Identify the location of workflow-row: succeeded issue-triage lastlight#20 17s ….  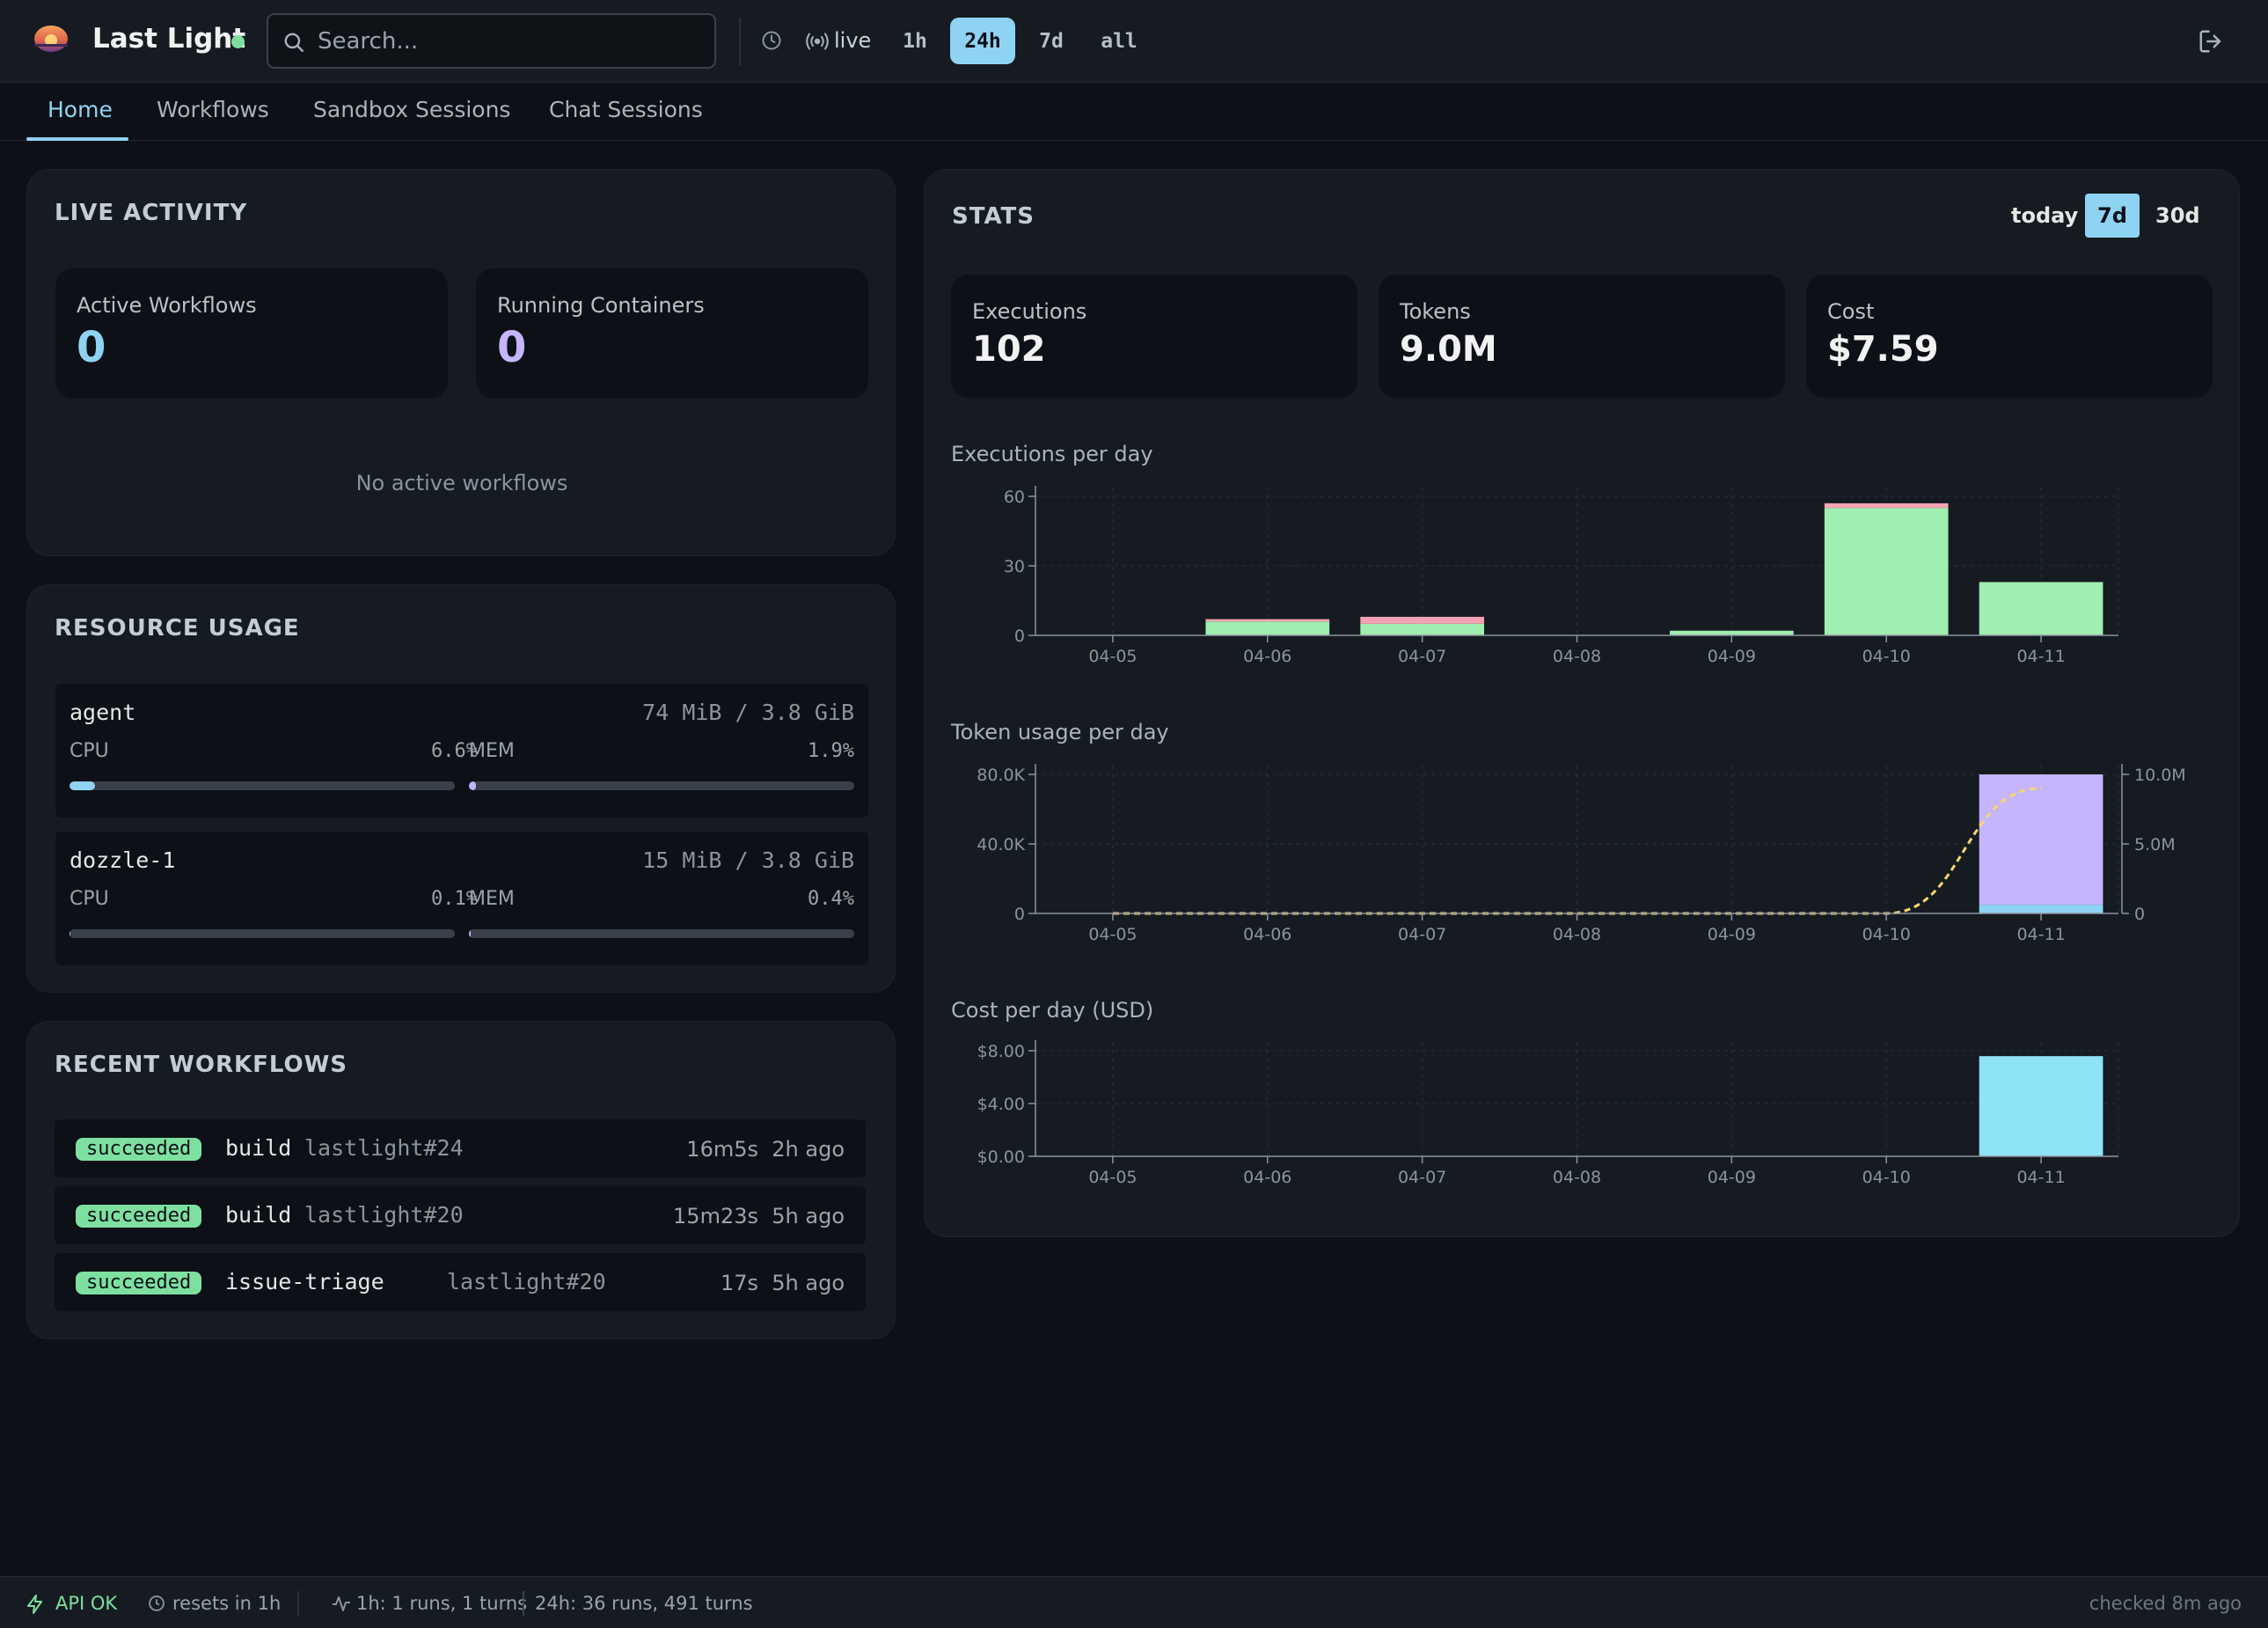
(460, 1282).